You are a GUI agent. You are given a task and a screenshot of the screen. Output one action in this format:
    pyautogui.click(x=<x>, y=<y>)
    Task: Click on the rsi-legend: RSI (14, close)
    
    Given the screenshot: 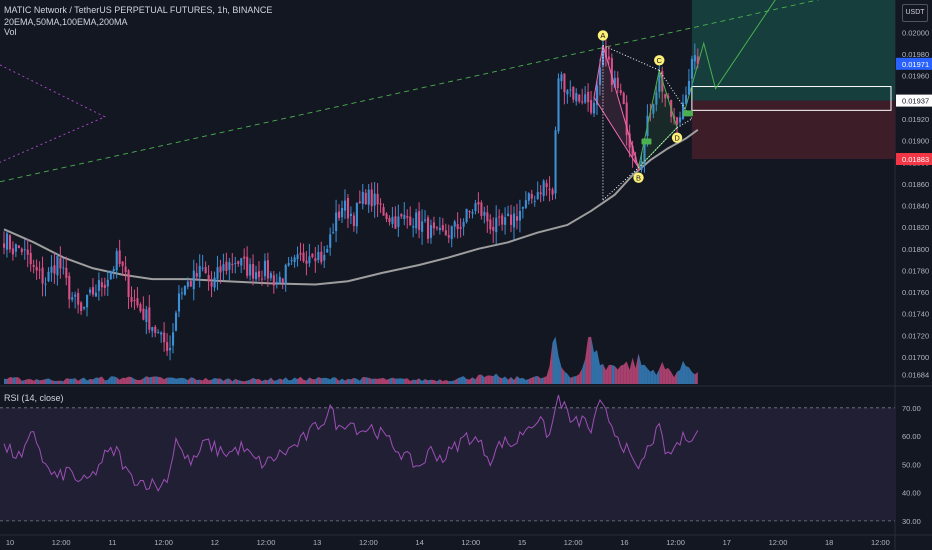 What is the action you would take?
    pyautogui.click(x=34, y=398)
    